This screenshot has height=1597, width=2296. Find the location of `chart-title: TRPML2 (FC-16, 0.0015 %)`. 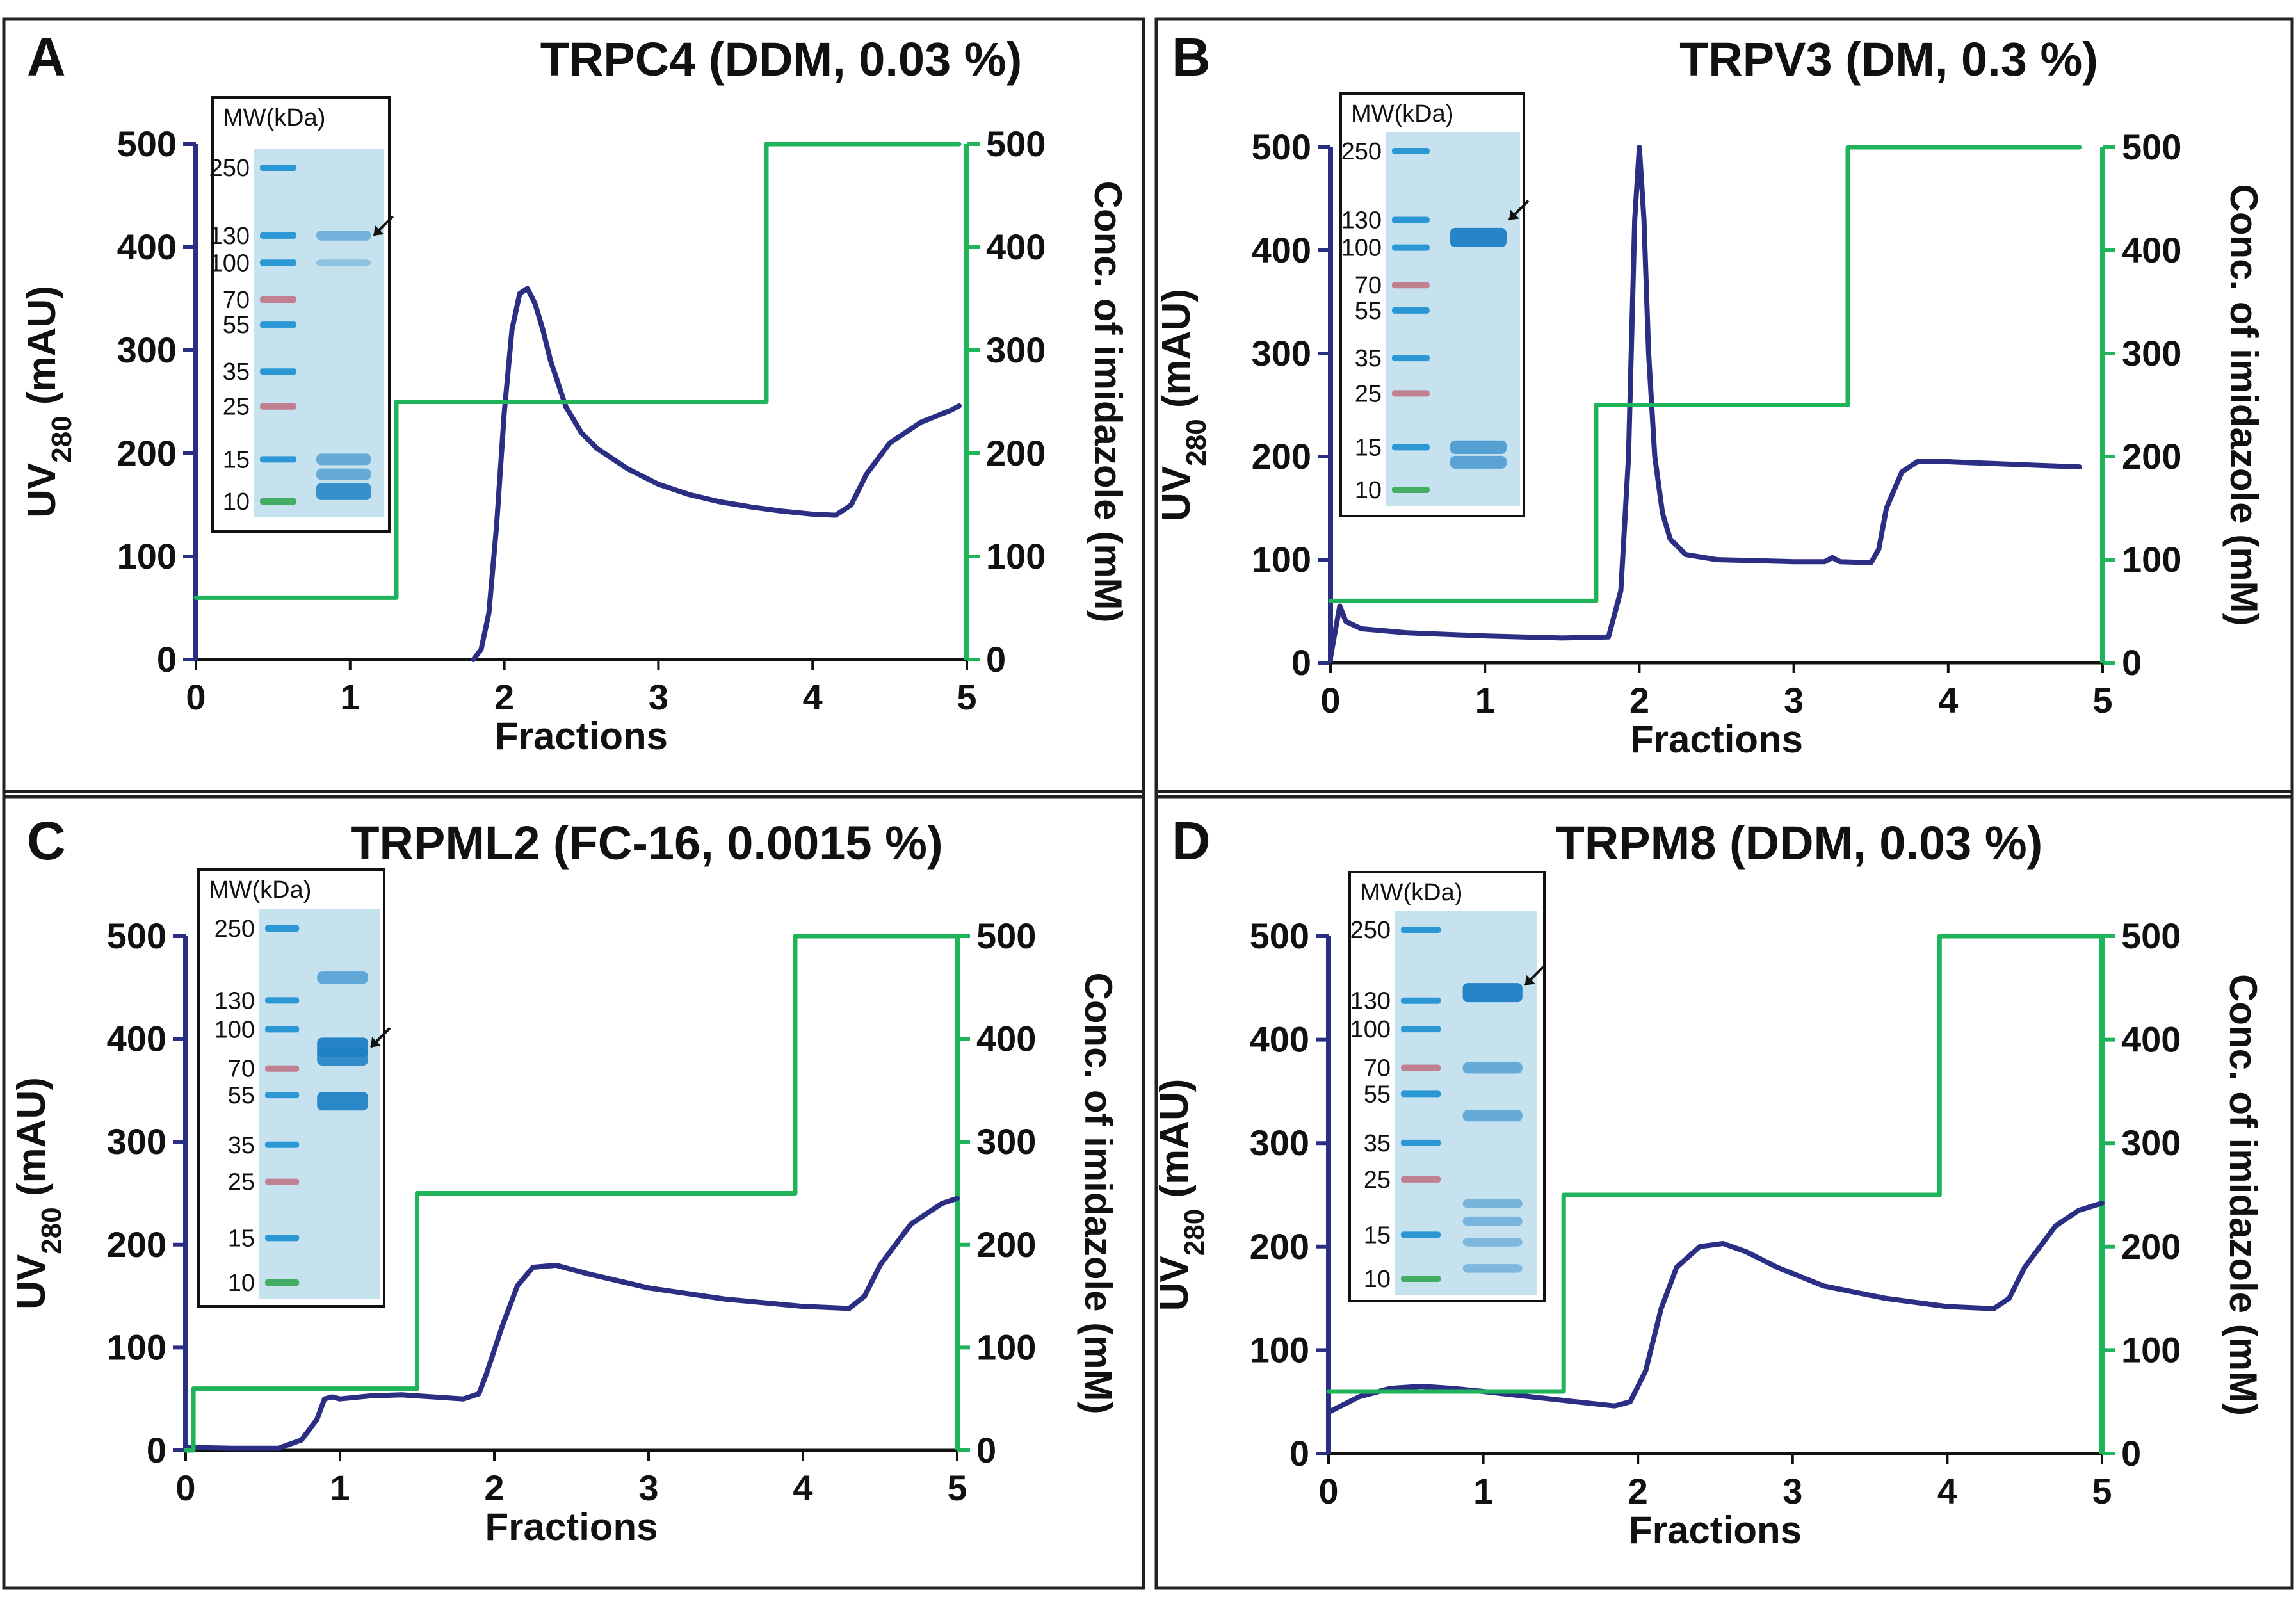

chart-title: TRPML2 (FC-16, 0.0015 %) is located at coordinates (646, 843).